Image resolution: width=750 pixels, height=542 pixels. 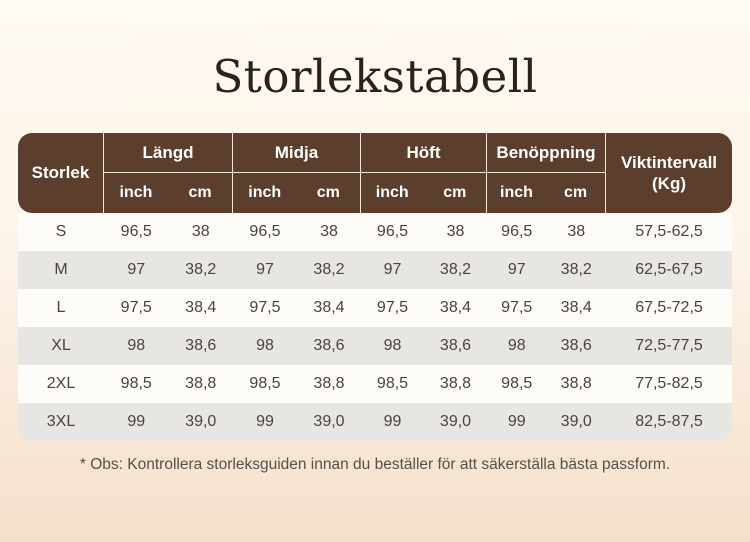 What do you see at coordinates (669, 345) in the screenshot?
I see `cell-weight: 72,5-77,5` at bounding box center [669, 345].